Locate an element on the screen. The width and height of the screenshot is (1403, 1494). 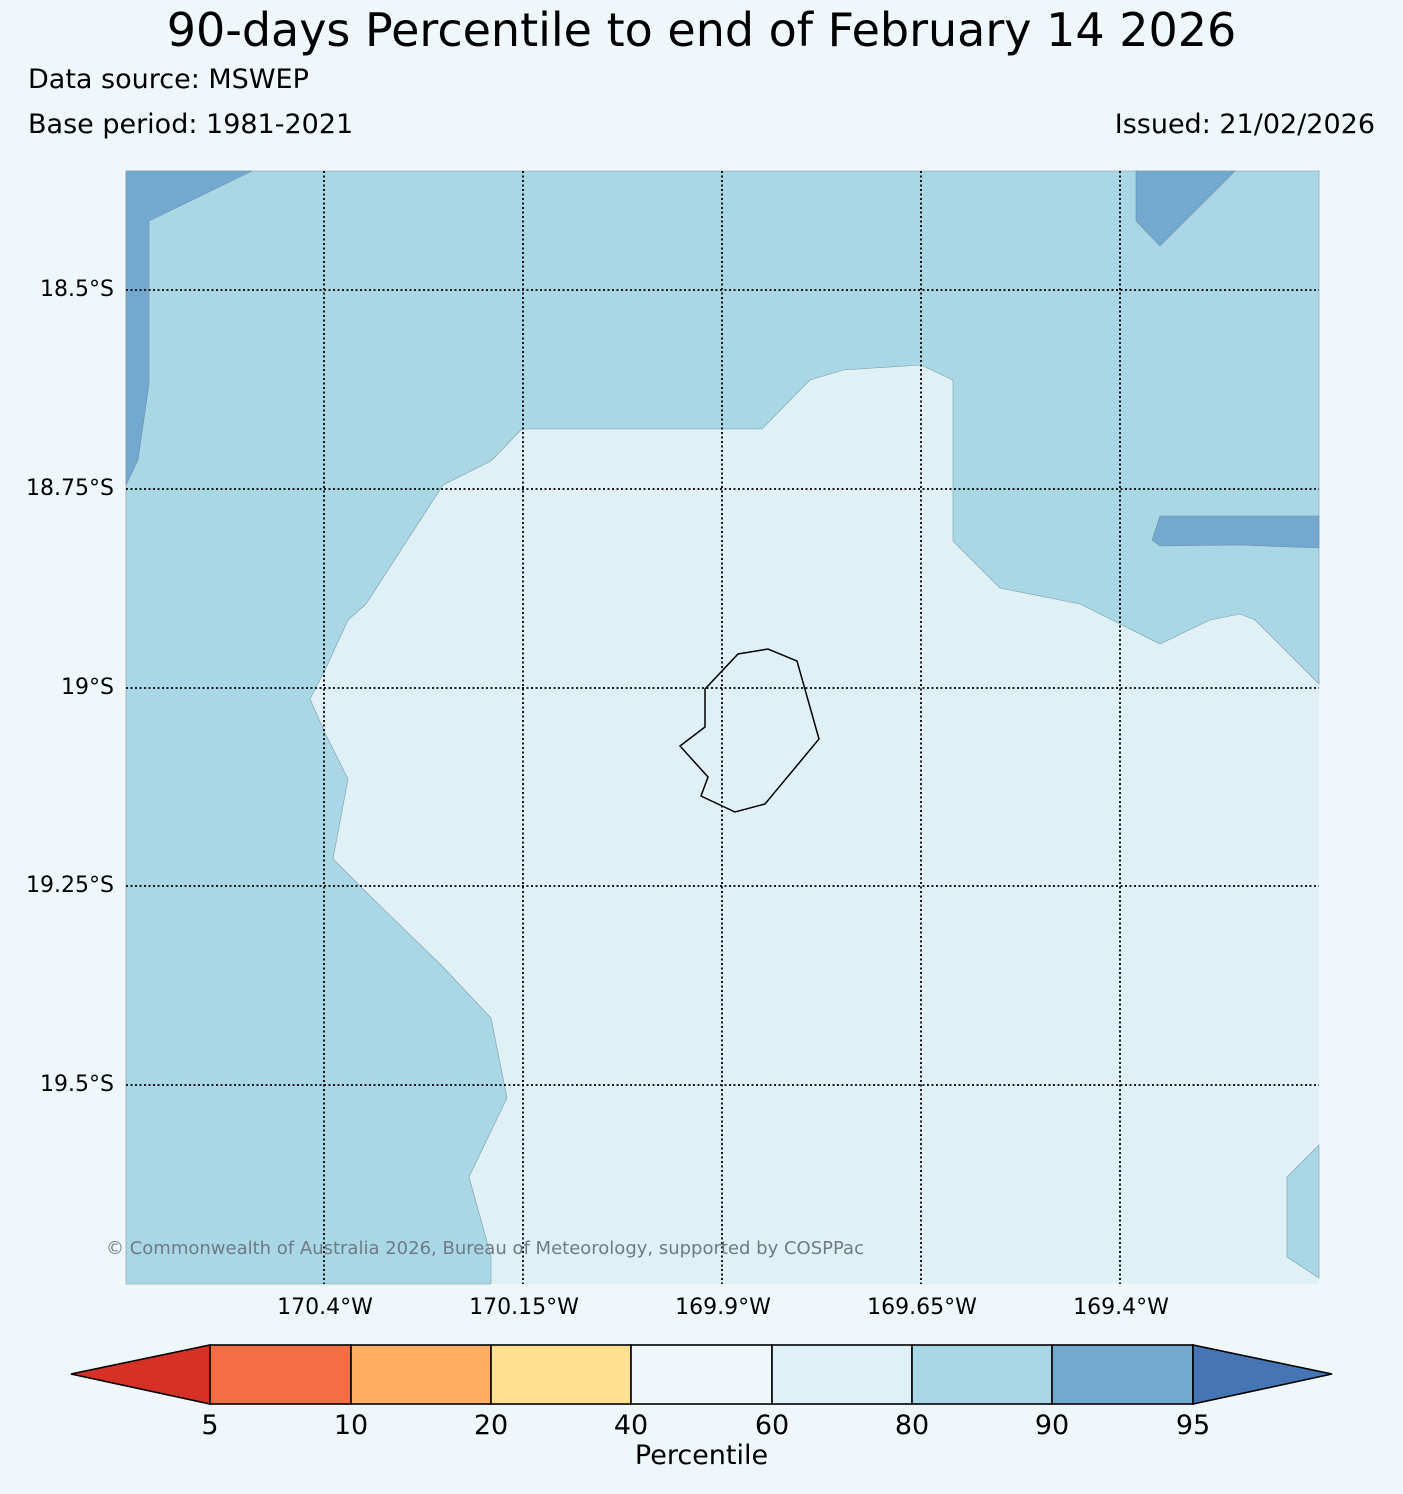
lat-label: 18.75°S is located at coordinates (70, 488).